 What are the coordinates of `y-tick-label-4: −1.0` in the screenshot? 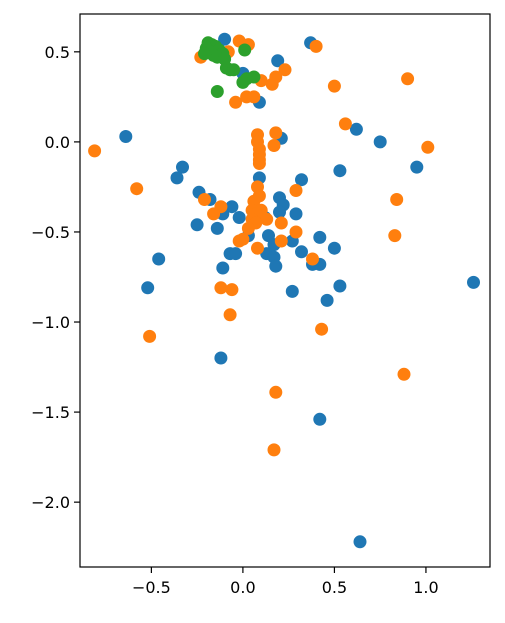 It's located at (50, 322).